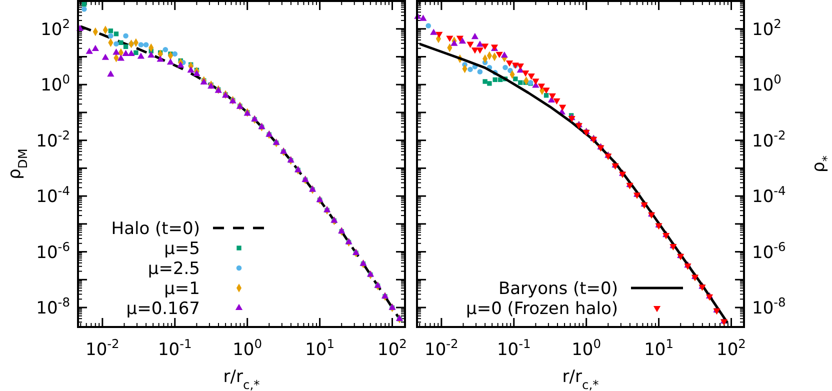 This screenshot has height=391, width=832. What do you see at coordinates (174, 269) in the screenshot?
I see `legend-label: μ=2.5` at bounding box center [174, 269].